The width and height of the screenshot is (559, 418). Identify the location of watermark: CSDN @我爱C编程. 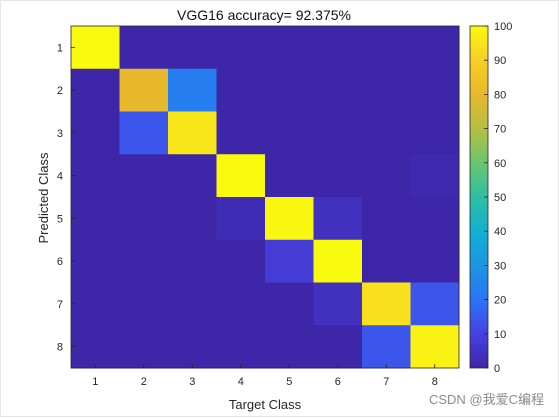
(486, 399).